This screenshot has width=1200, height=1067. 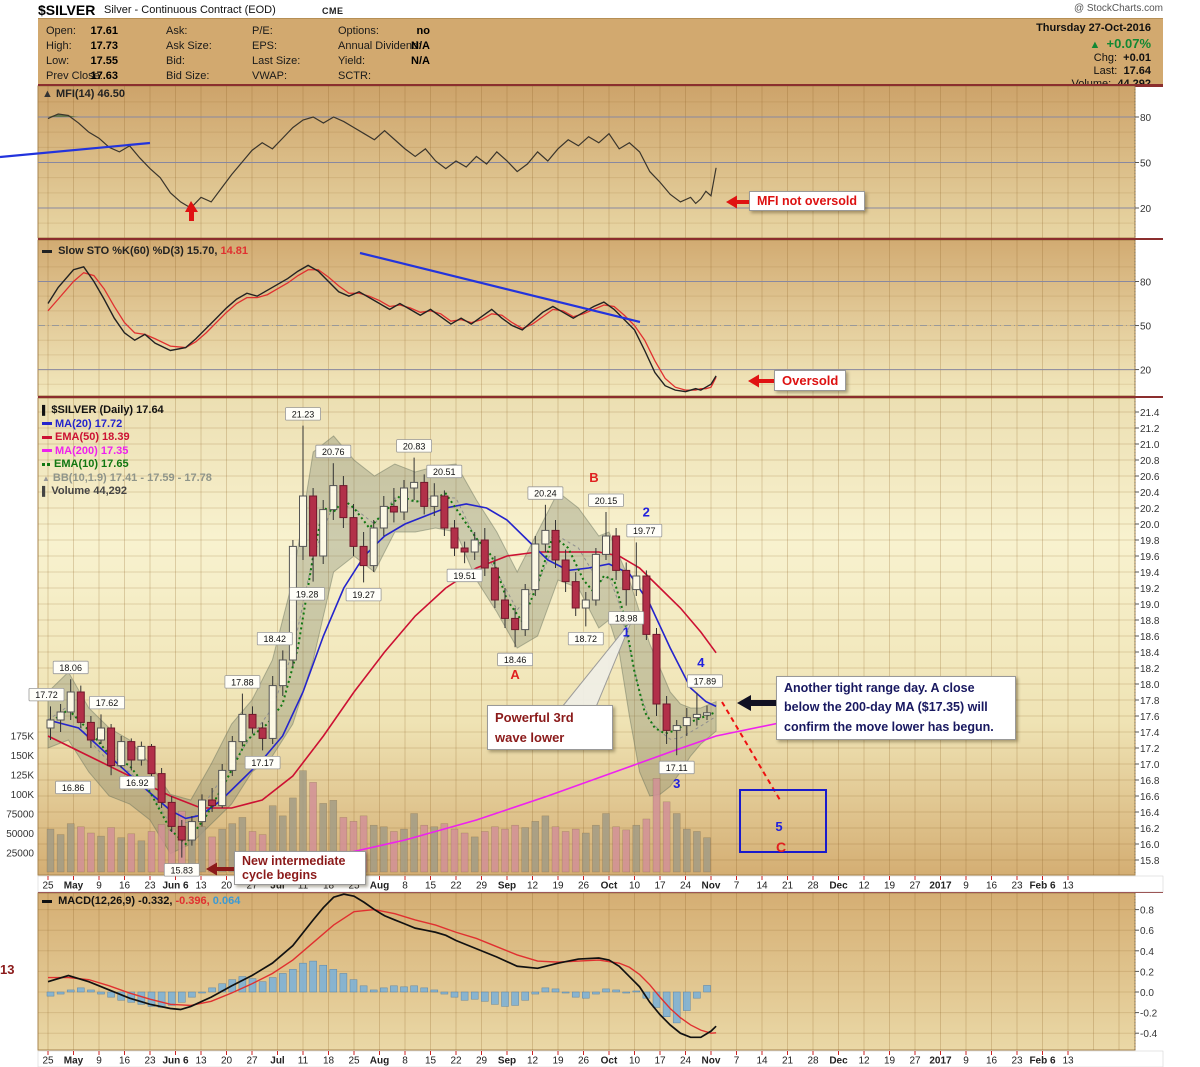 I want to click on axis-tick-label: 17.2, so click(x=1150, y=749).